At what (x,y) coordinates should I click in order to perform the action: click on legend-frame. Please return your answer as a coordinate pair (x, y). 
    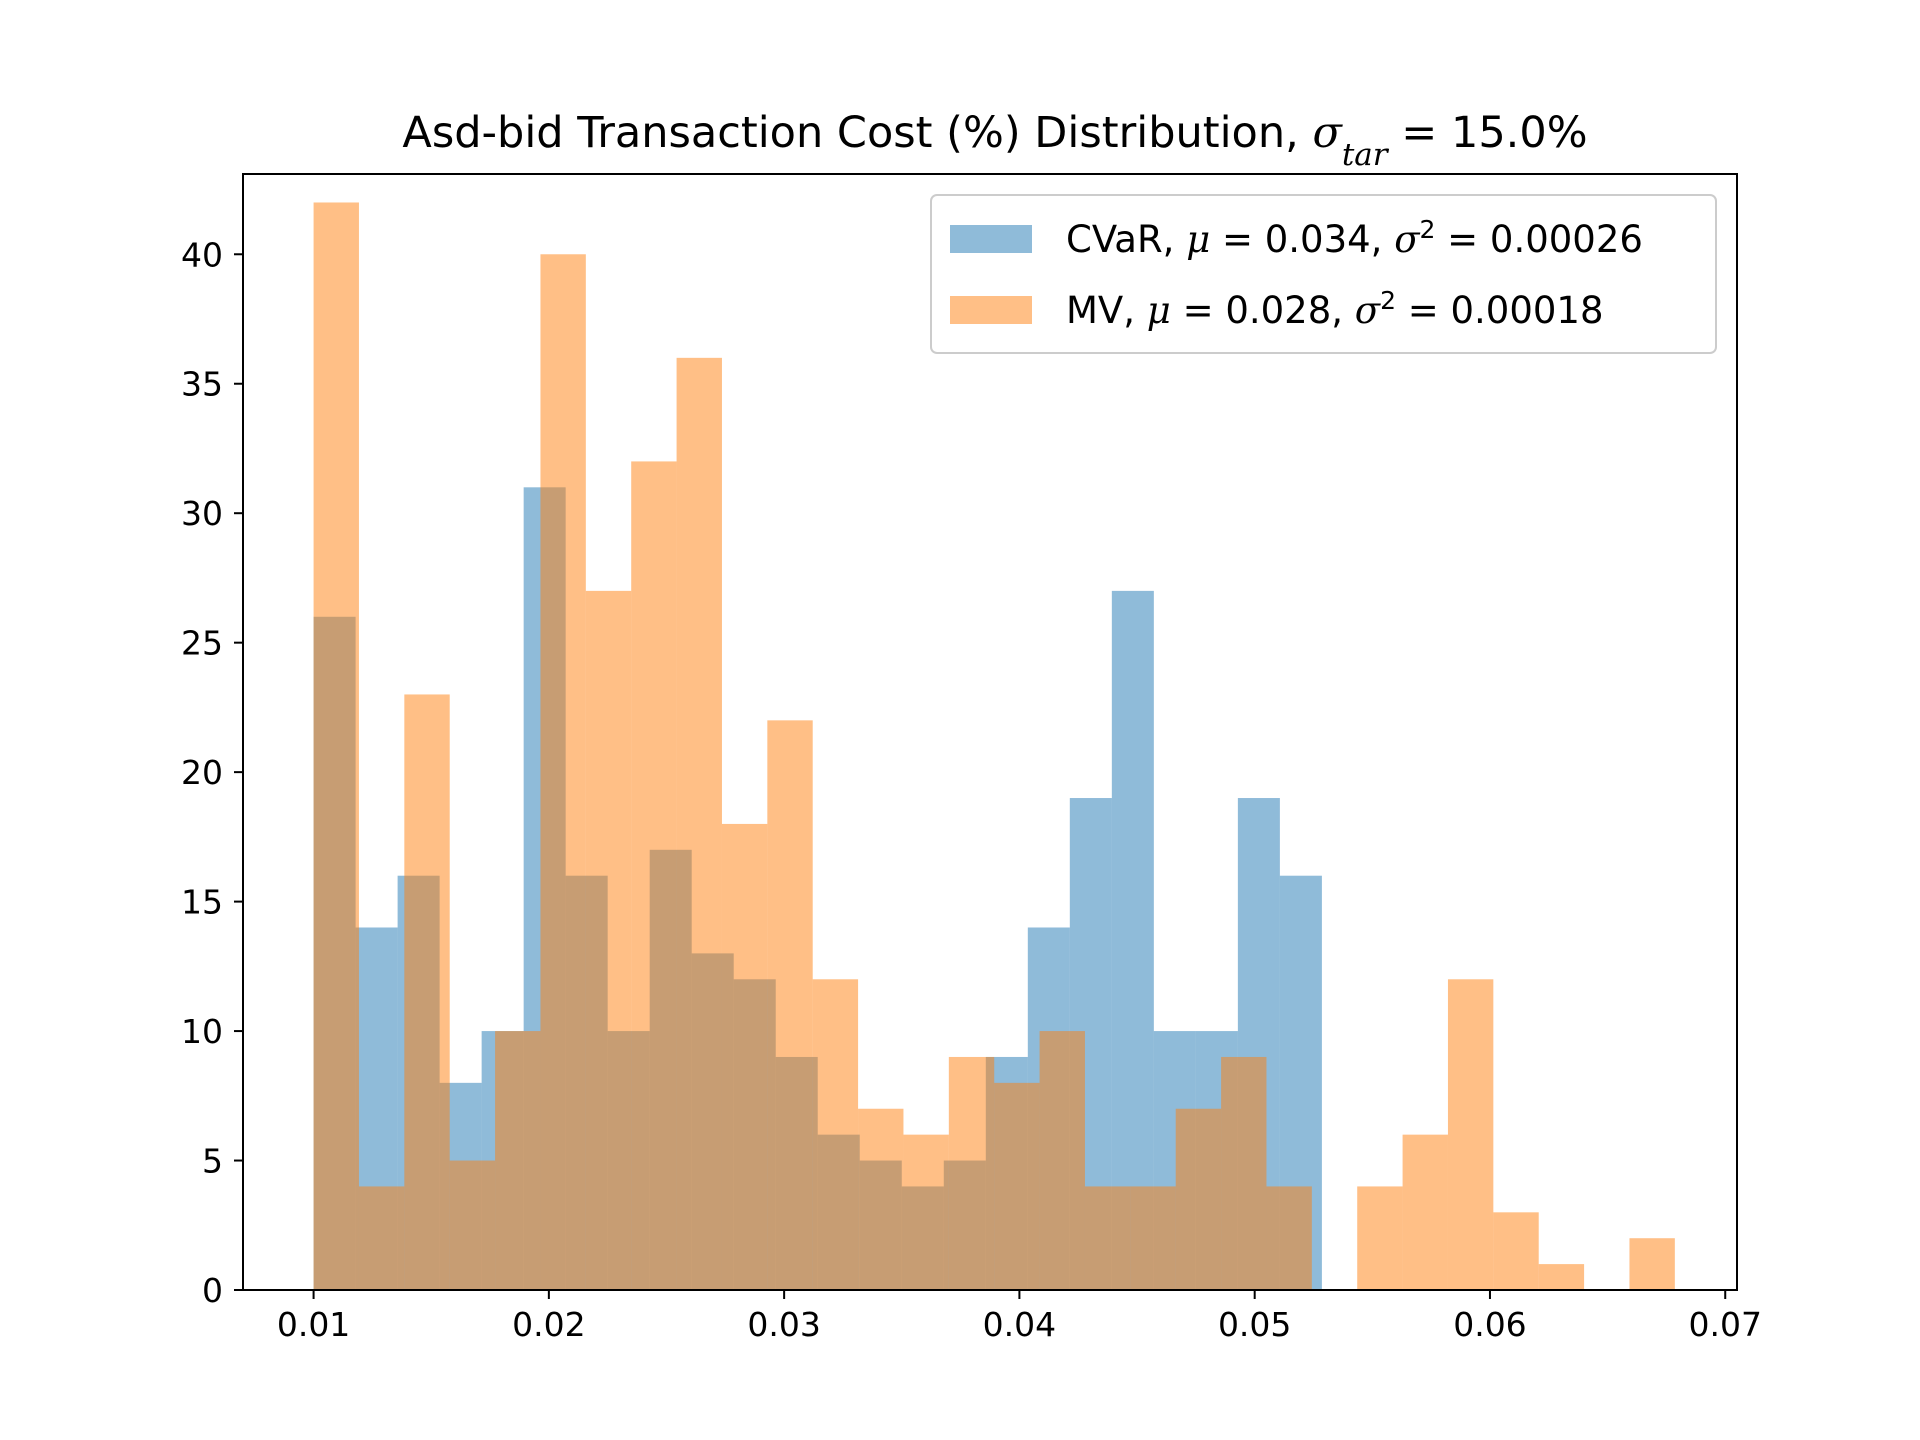
    Looking at the image, I should click on (1323, 274).